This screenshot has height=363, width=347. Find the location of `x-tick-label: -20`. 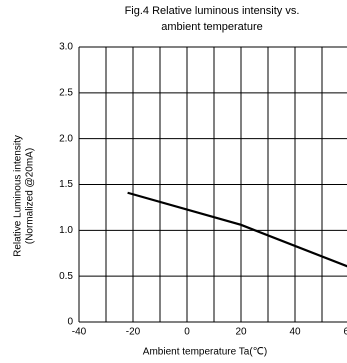

x-tick-label: -20 is located at coordinates (133, 332).